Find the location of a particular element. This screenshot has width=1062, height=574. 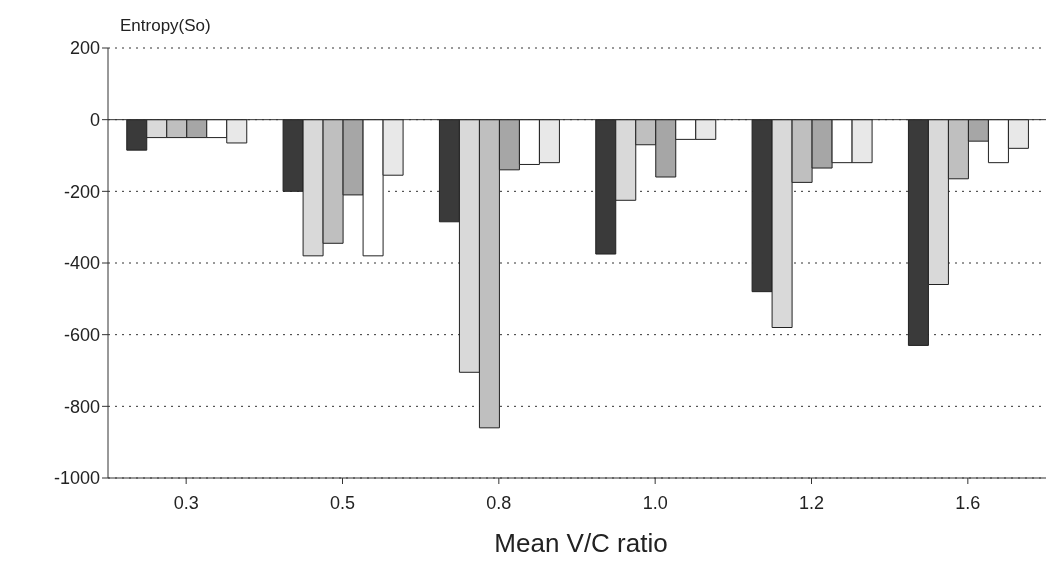

x-tick-label: 0.8 is located at coordinates (499, 502).